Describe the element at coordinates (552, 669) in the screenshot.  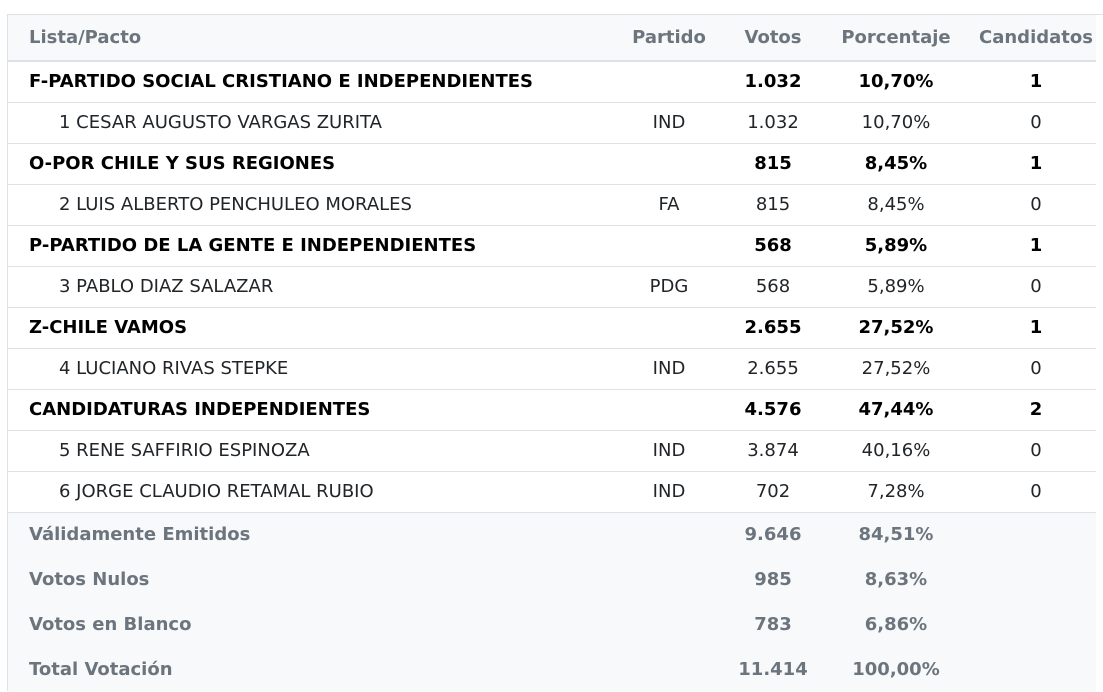
I see `totals-row: Total Votación 11.414 100,00%` at that location.